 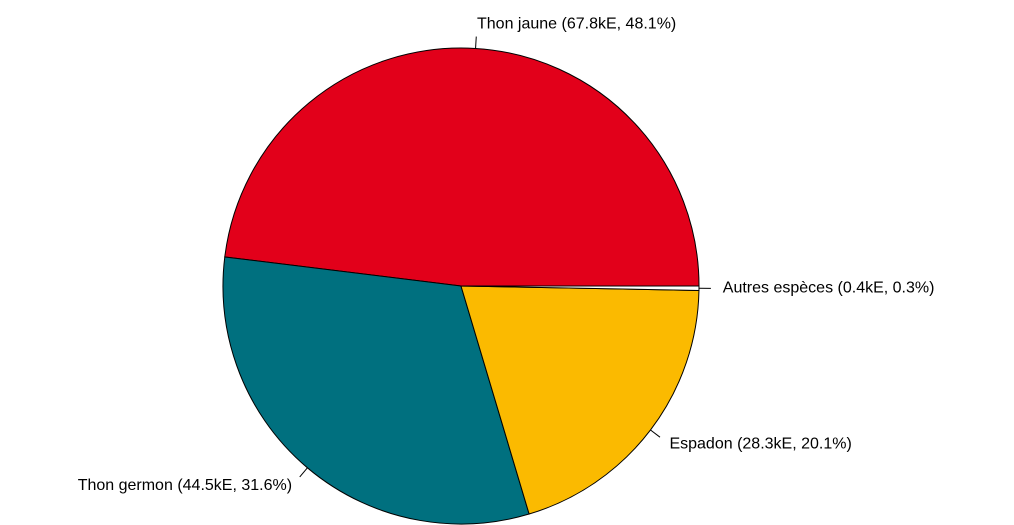 I want to click on slice-label: Espadon (28.3kE, 20.1%), so click(x=760, y=444).